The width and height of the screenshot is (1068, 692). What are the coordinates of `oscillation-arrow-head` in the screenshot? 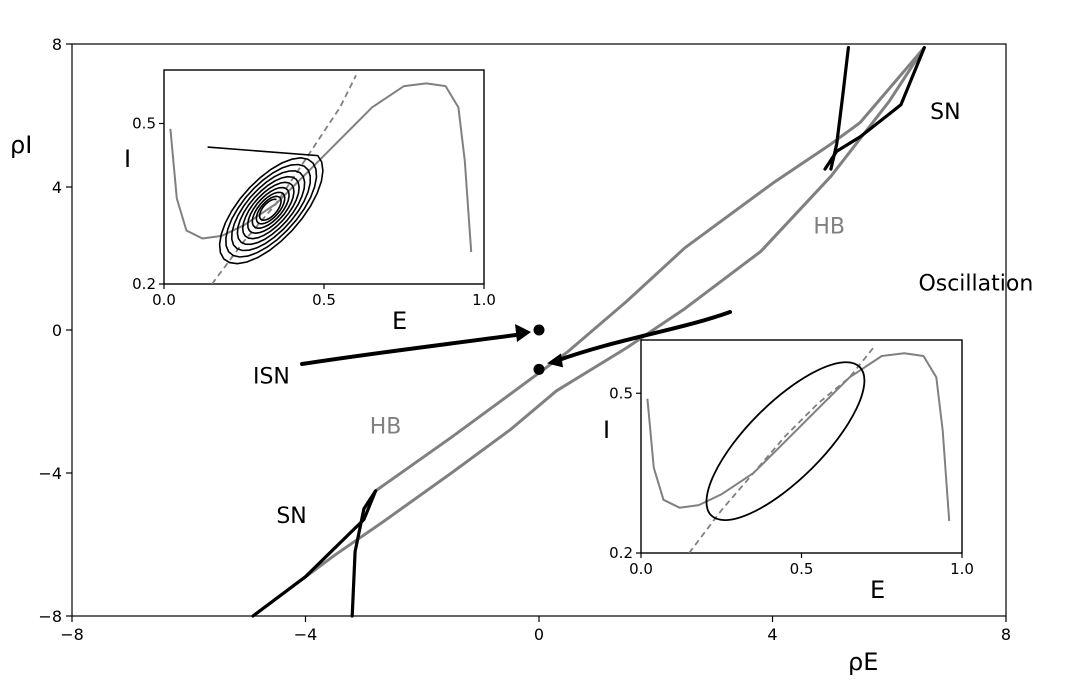 It's located at (555, 360).